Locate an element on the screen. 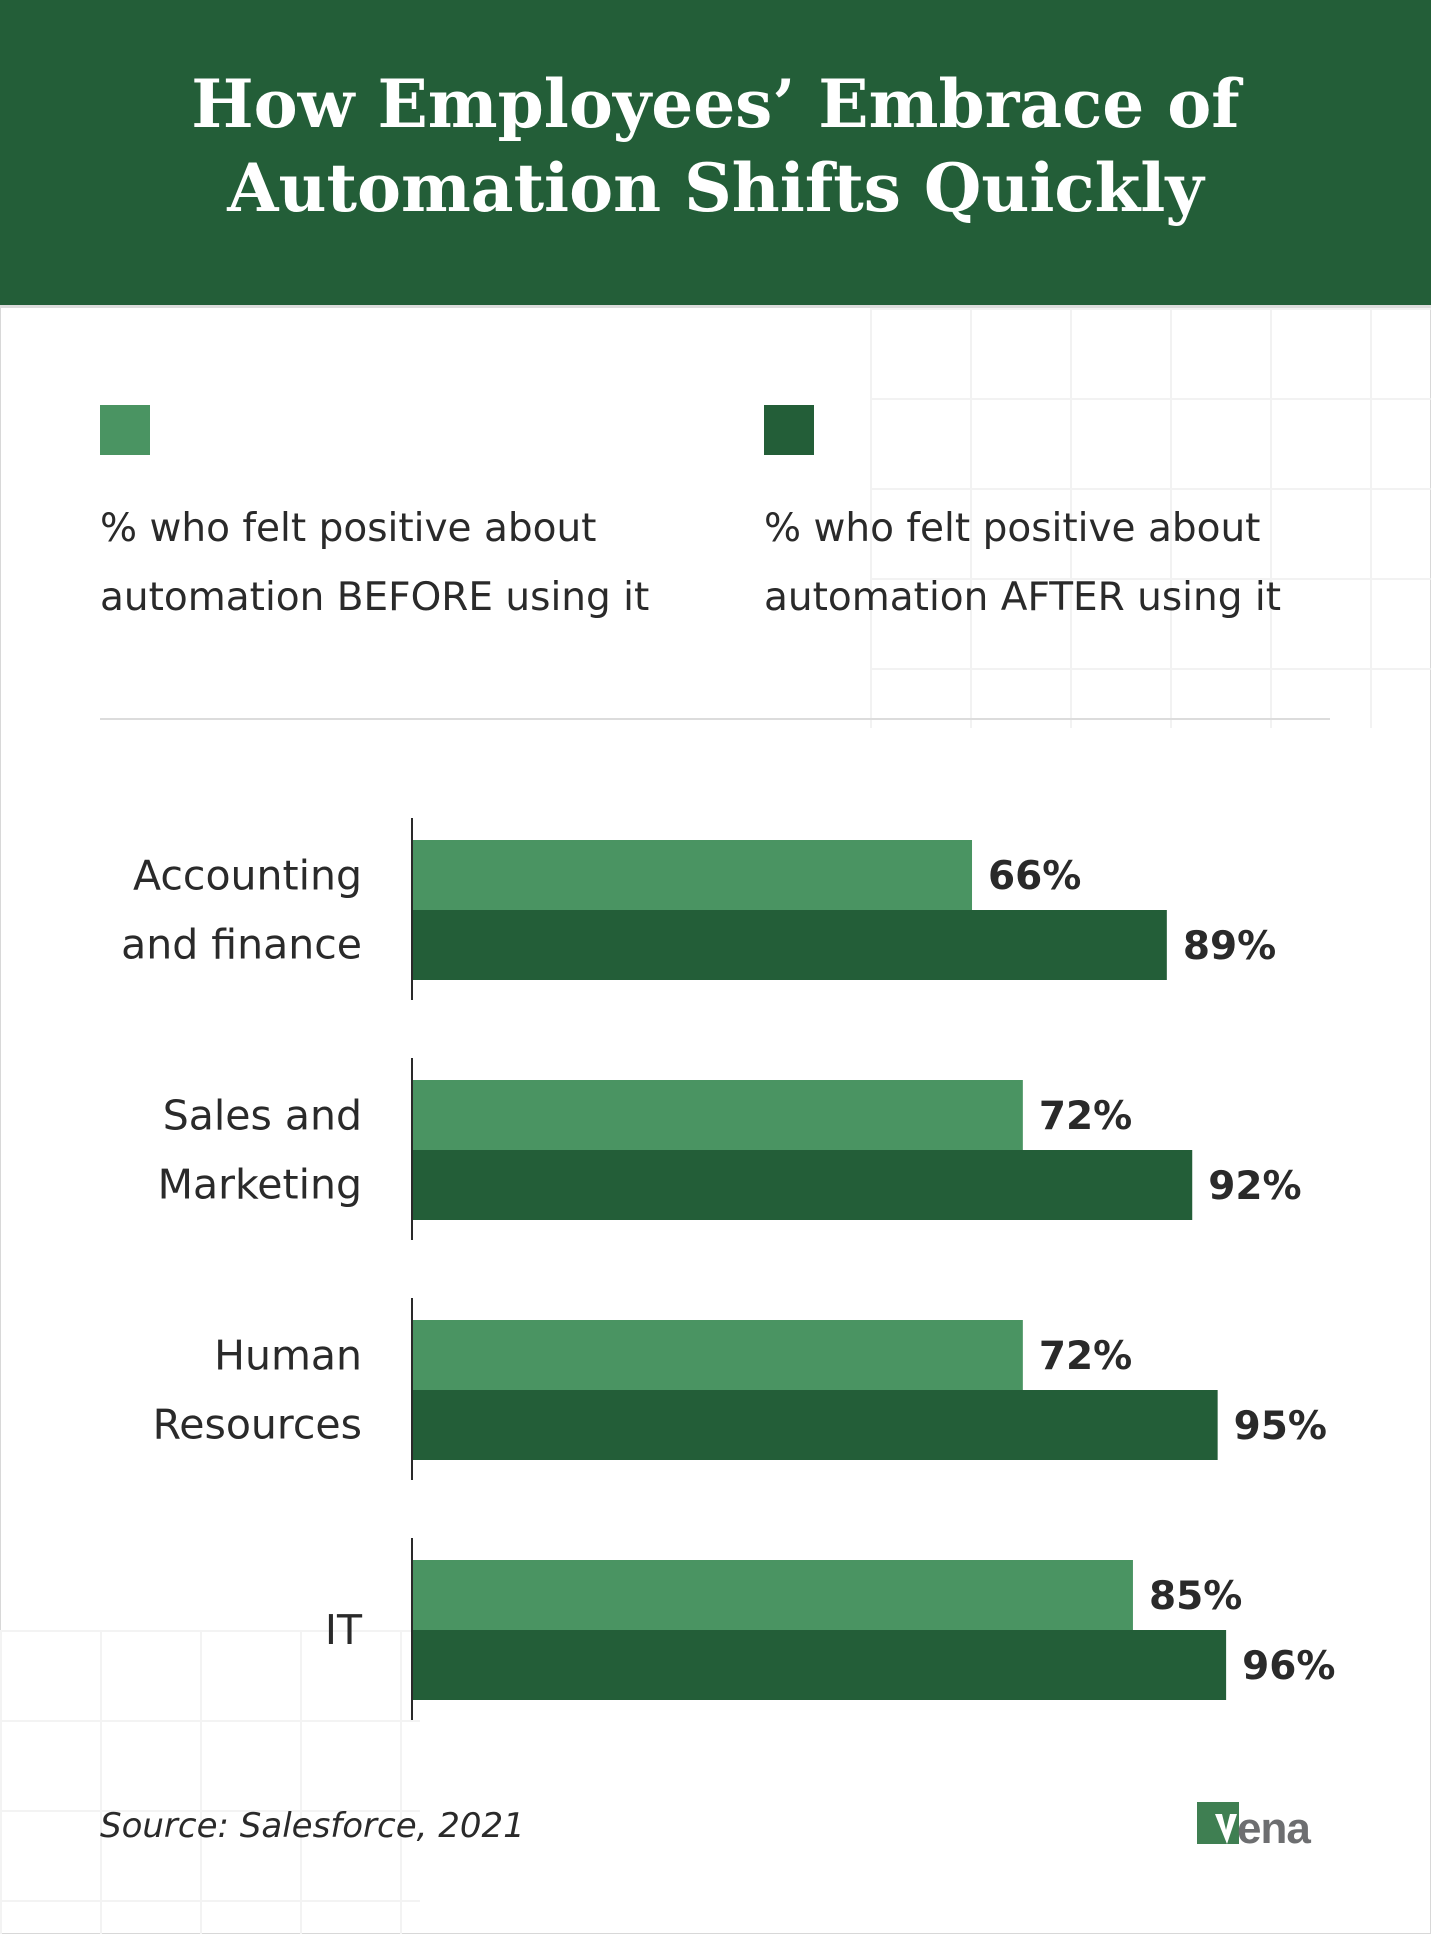 Image resolution: width=1431 pixels, height=1934 pixels. category-label: Human is located at coordinates (288, 1356).